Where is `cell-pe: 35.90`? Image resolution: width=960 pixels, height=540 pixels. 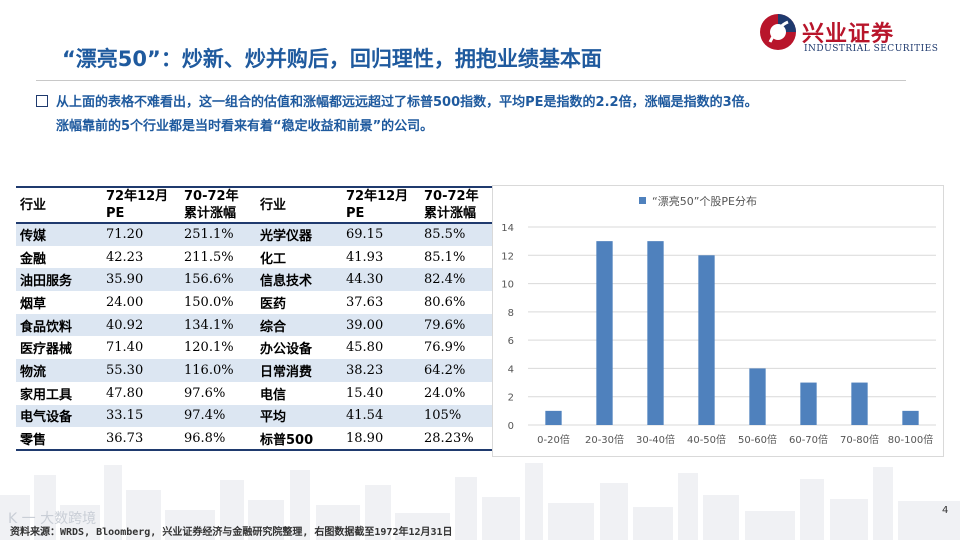 cell-pe: 35.90 is located at coordinates (141, 280).